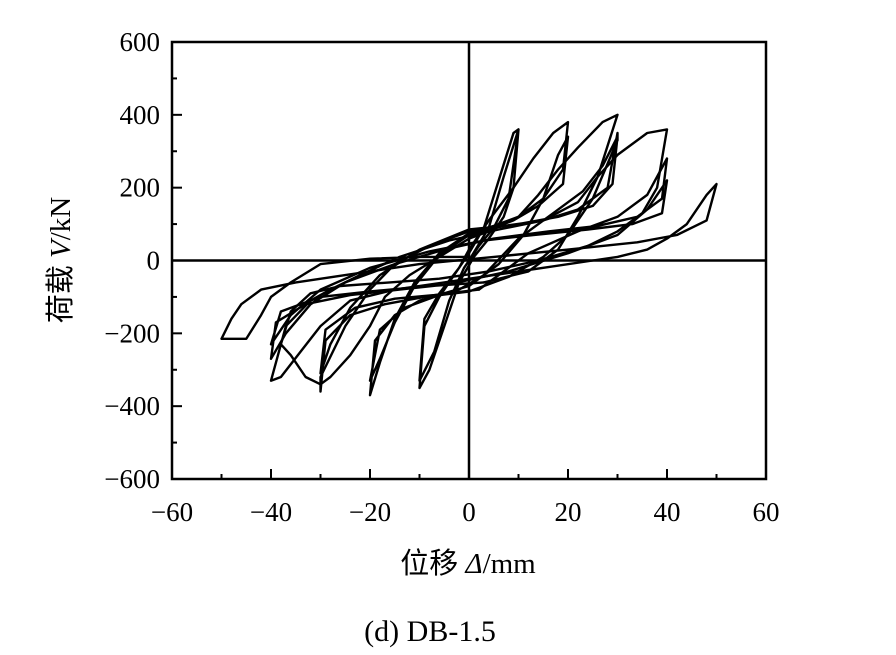 This screenshot has width=896, height=655. What do you see at coordinates (132, 406) in the screenshot?
I see `y-tick-label: −400` at bounding box center [132, 406].